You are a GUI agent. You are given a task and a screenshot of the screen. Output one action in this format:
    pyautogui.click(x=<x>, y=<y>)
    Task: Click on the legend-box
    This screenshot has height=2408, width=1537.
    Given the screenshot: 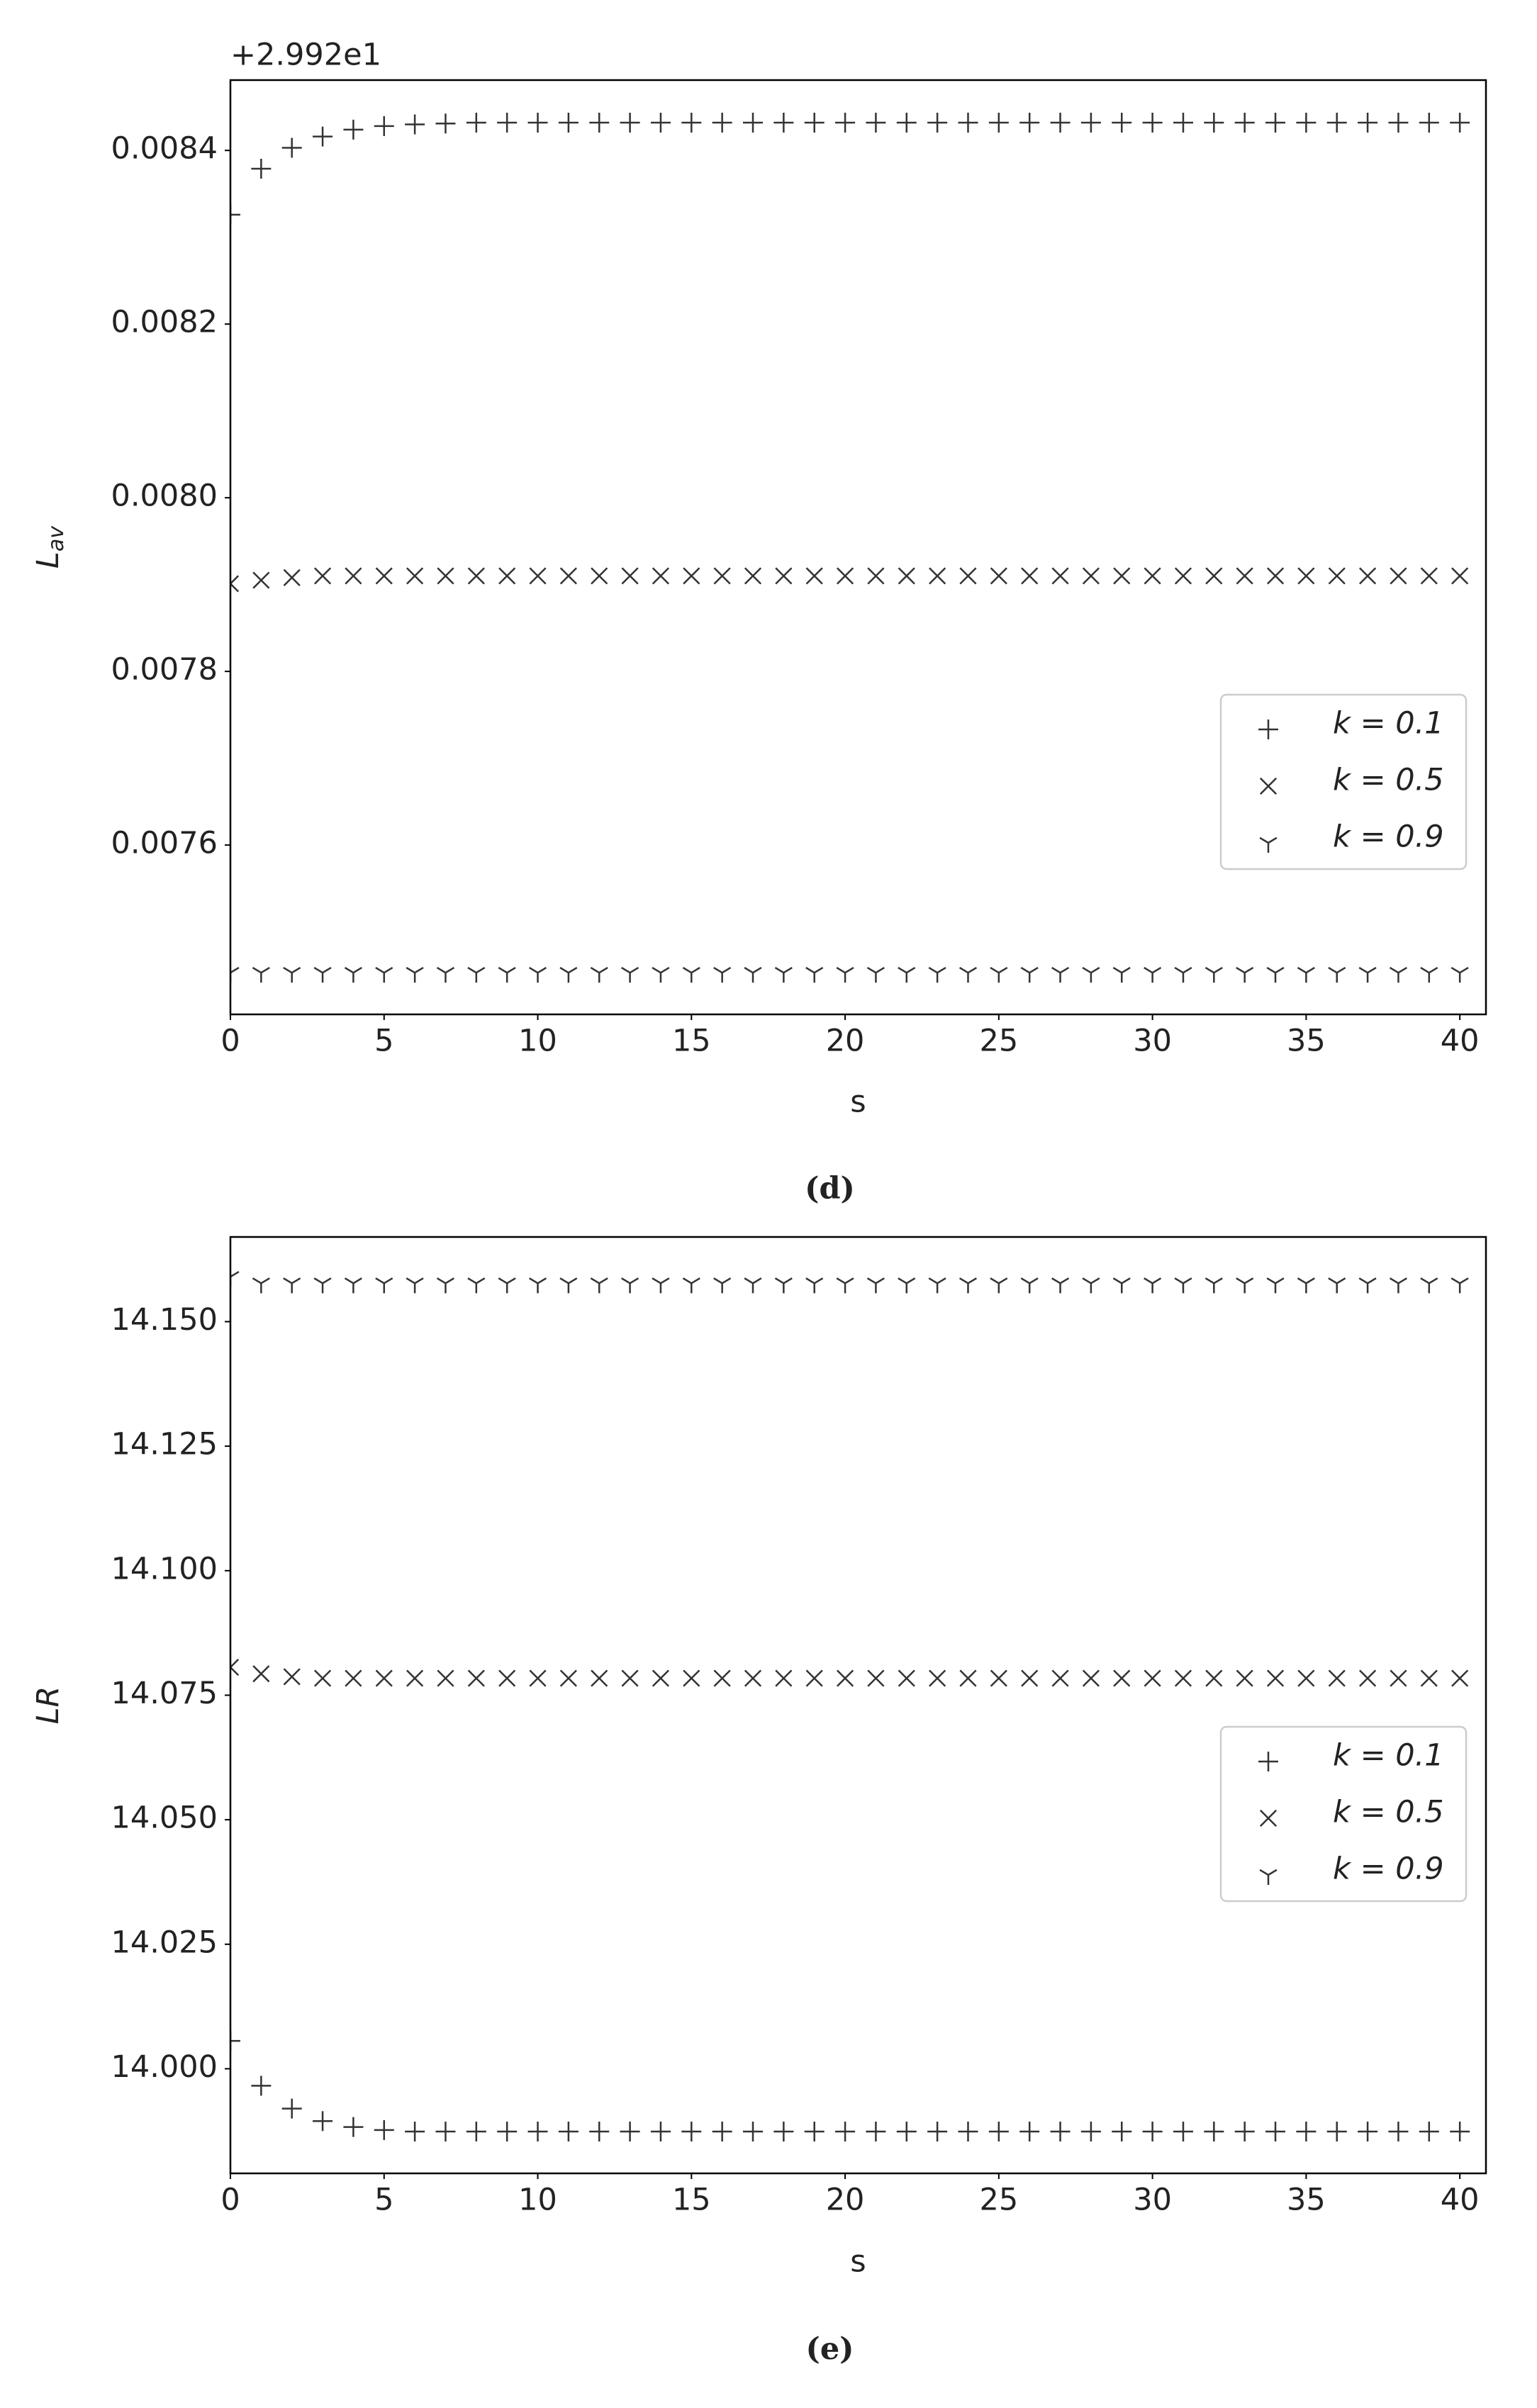 What is the action you would take?
    pyautogui.click(x=1343, y=782)
    